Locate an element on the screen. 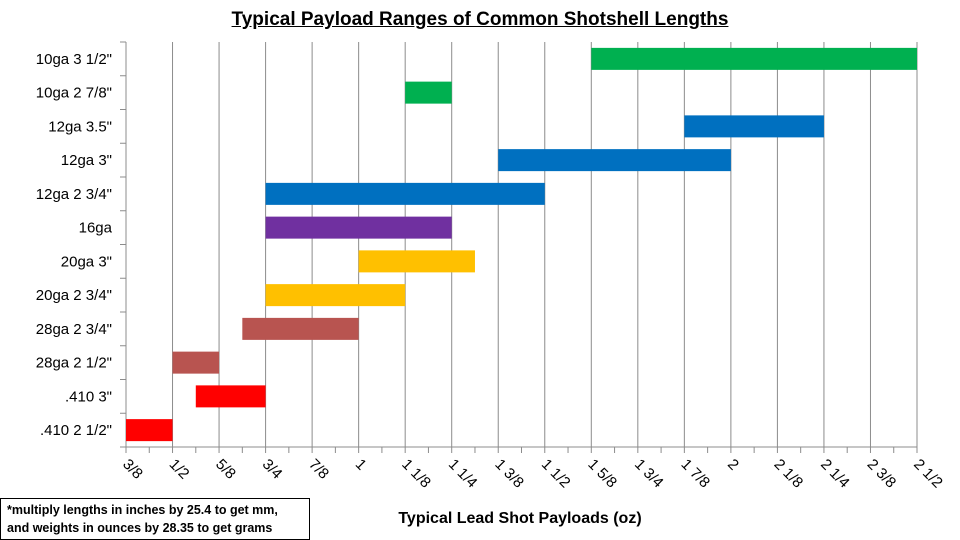 This screenshot has width=960, height=540. category-label: 16ga is located at coordinates (96, 228).